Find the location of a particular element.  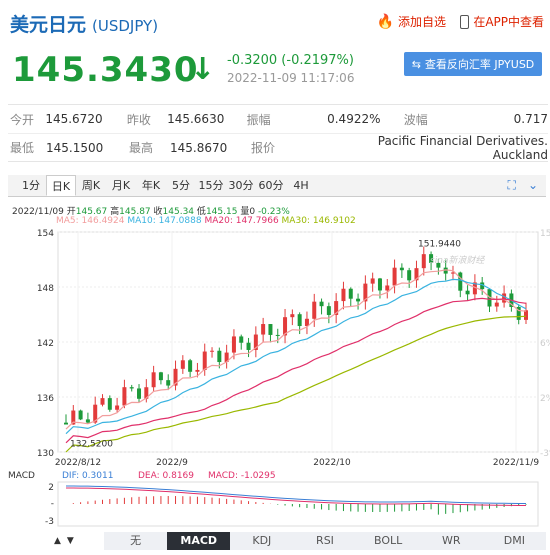

tab-30min: 30分 is located at coordinates (241, 185).